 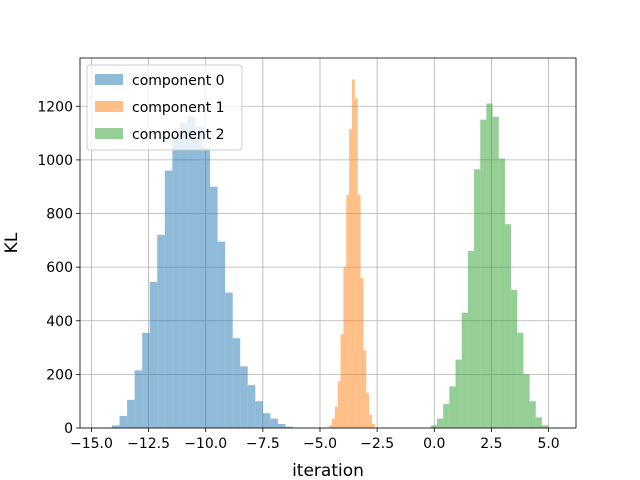 What do you see at coordinates (148, 444) in the screenshot?
I see `x-tick-label: −12.5` at bounding box center [148, 444].